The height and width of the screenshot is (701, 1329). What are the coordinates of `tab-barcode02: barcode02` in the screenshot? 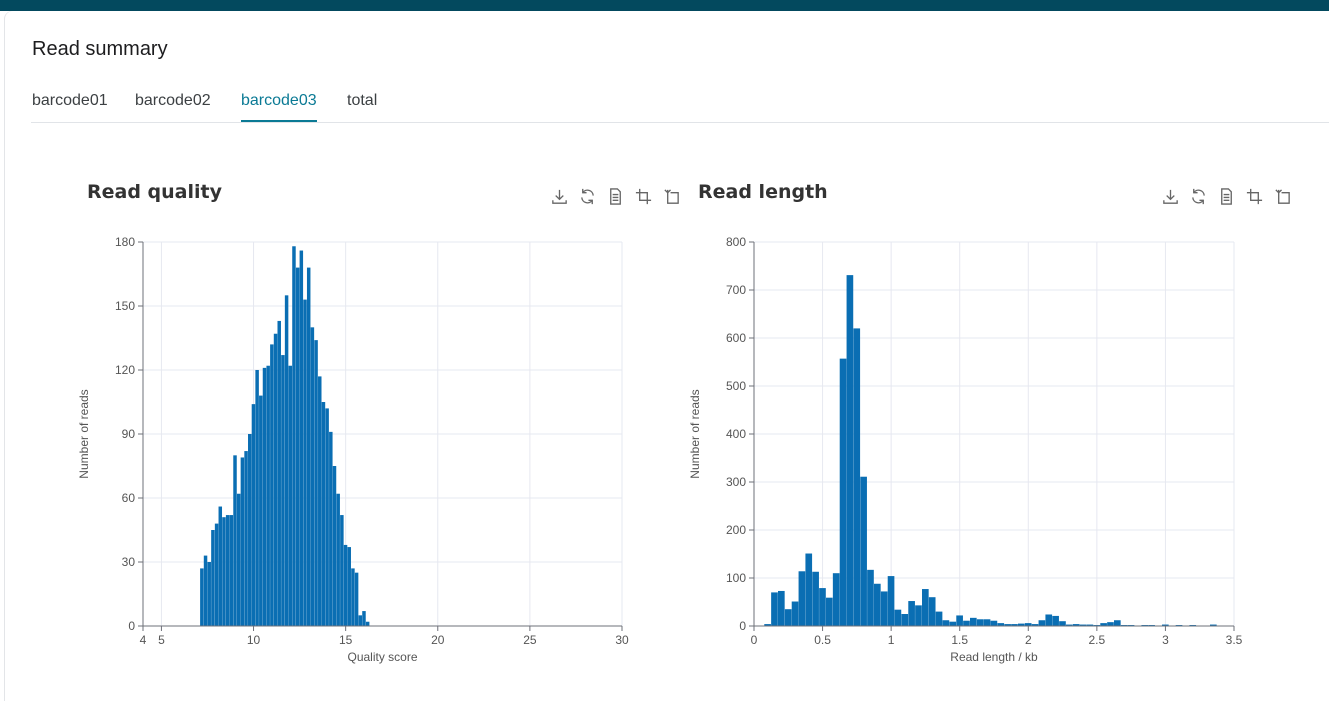 It's located at (173, 104).